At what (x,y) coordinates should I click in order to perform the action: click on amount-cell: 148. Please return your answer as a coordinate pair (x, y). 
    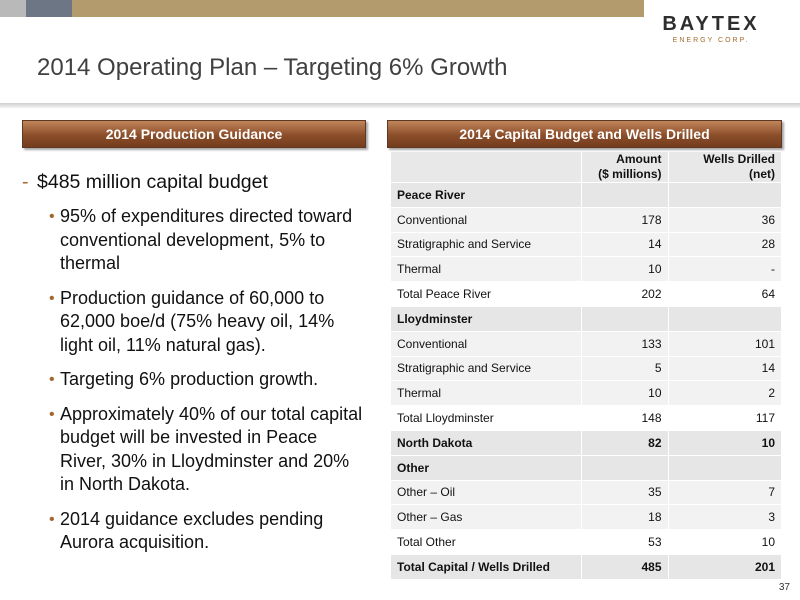
    Looking at the image, I should click on (625, 418).